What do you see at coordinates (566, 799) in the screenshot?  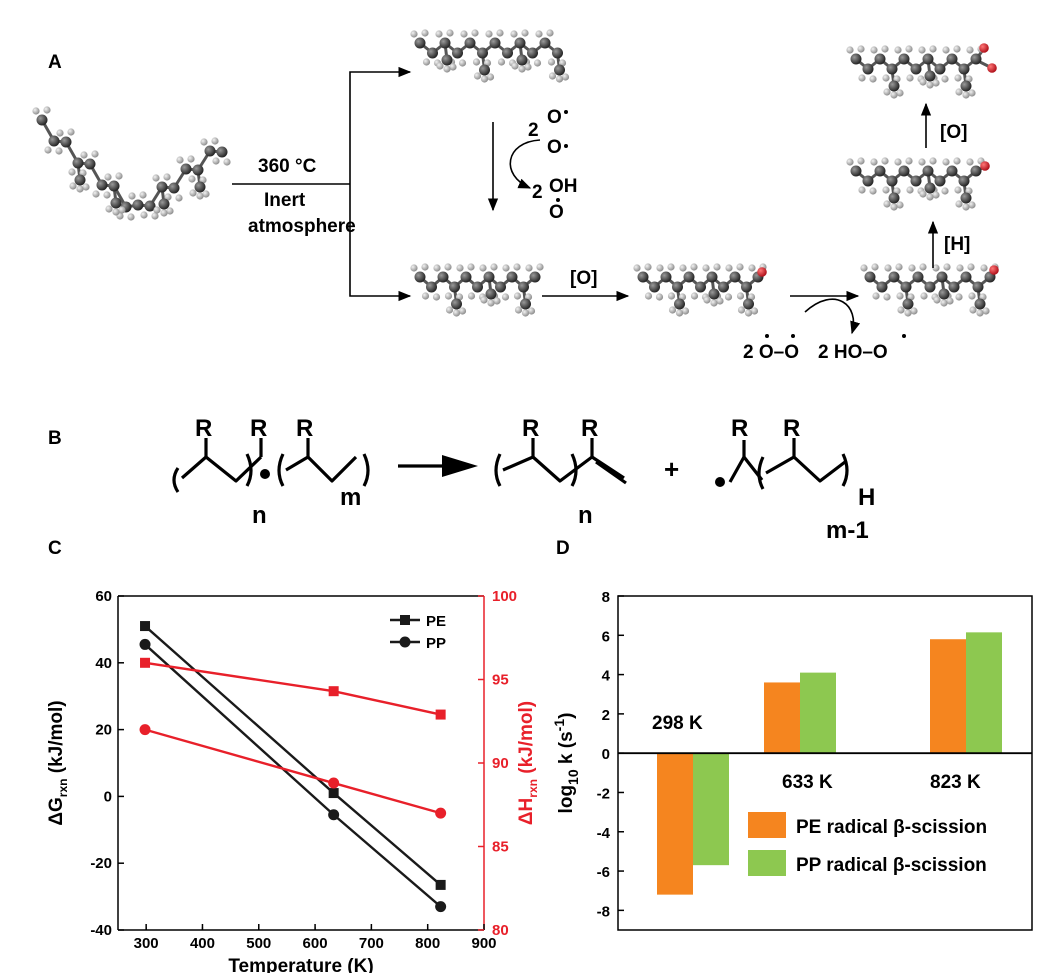 I see `y-axis-title-log: log` at bounding box center [566, 799].